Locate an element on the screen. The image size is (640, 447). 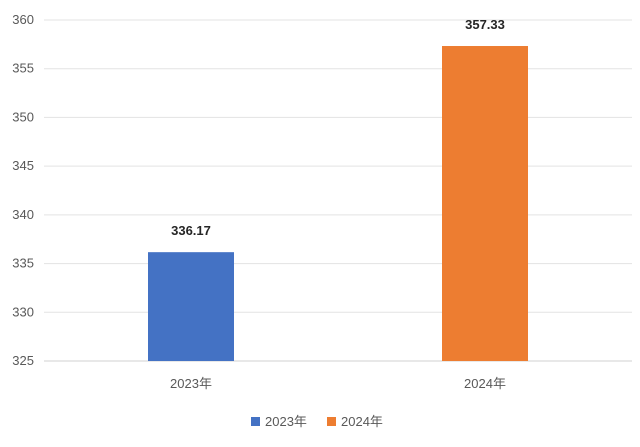
legend: 2023年 2024年 is located at coordinates (317, 421).